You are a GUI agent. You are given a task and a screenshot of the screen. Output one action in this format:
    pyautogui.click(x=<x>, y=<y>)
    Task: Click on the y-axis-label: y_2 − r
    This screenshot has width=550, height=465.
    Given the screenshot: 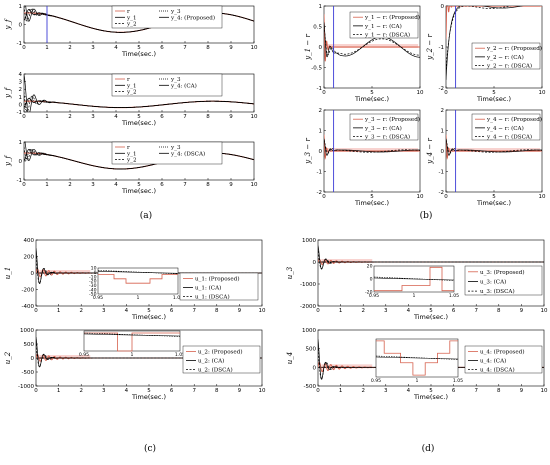 What is the action you would take?
    pyautogui.click(x=430, y=47)
    